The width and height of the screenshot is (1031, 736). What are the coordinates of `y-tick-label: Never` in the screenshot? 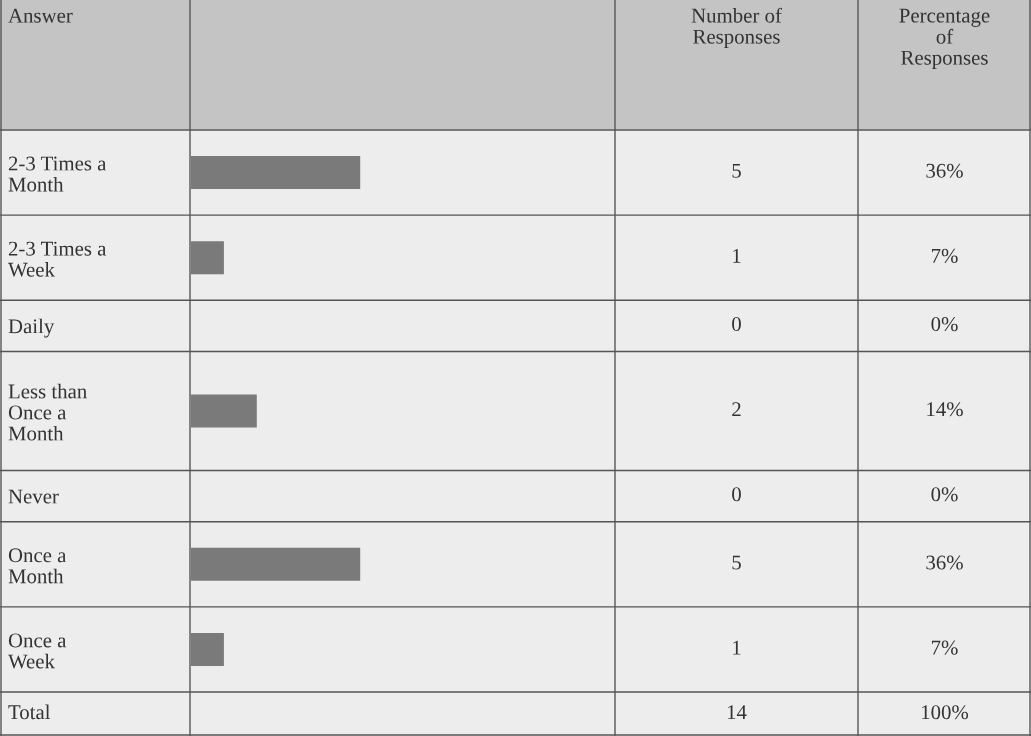 It's located at (33, 496).